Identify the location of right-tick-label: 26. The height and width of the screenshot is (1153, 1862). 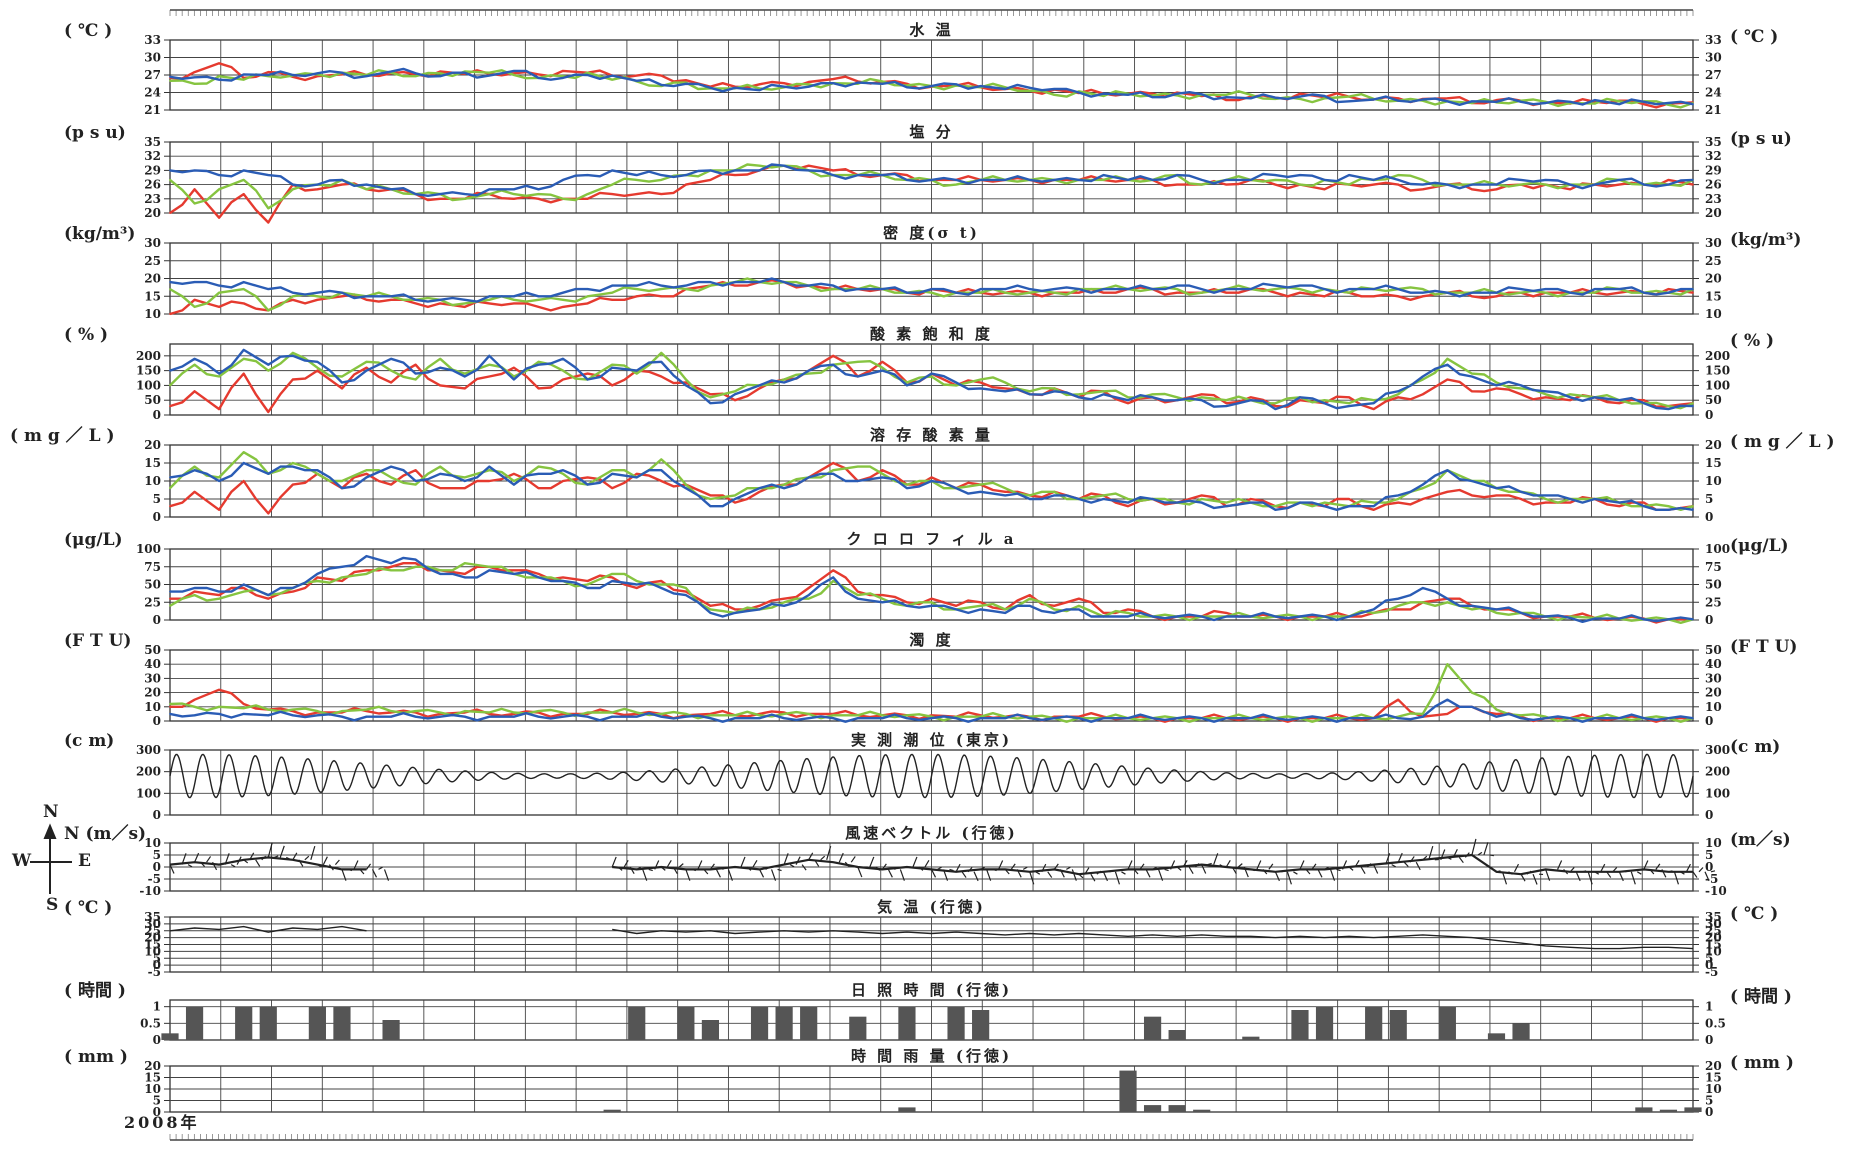
(1713, 185).